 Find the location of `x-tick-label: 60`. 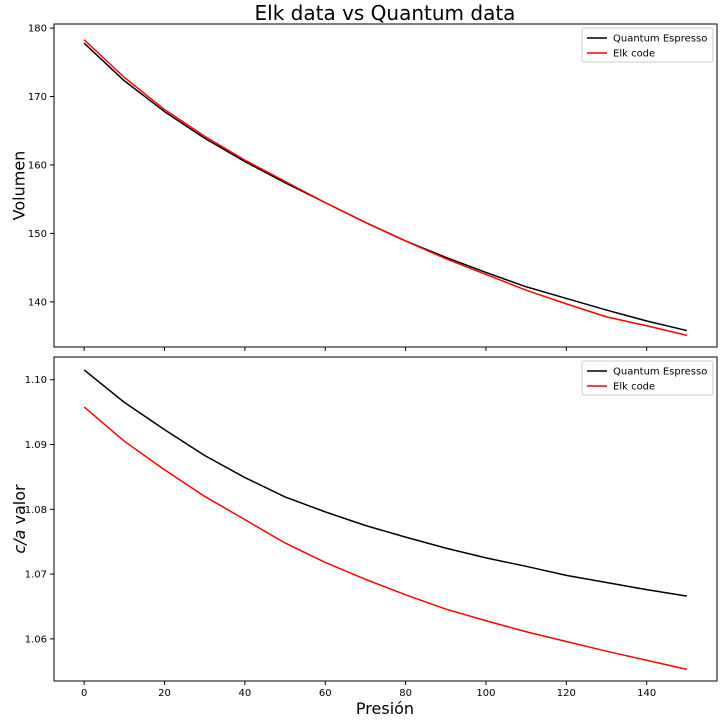

x-tick-label: 60 is located at coordinates (325, 693).